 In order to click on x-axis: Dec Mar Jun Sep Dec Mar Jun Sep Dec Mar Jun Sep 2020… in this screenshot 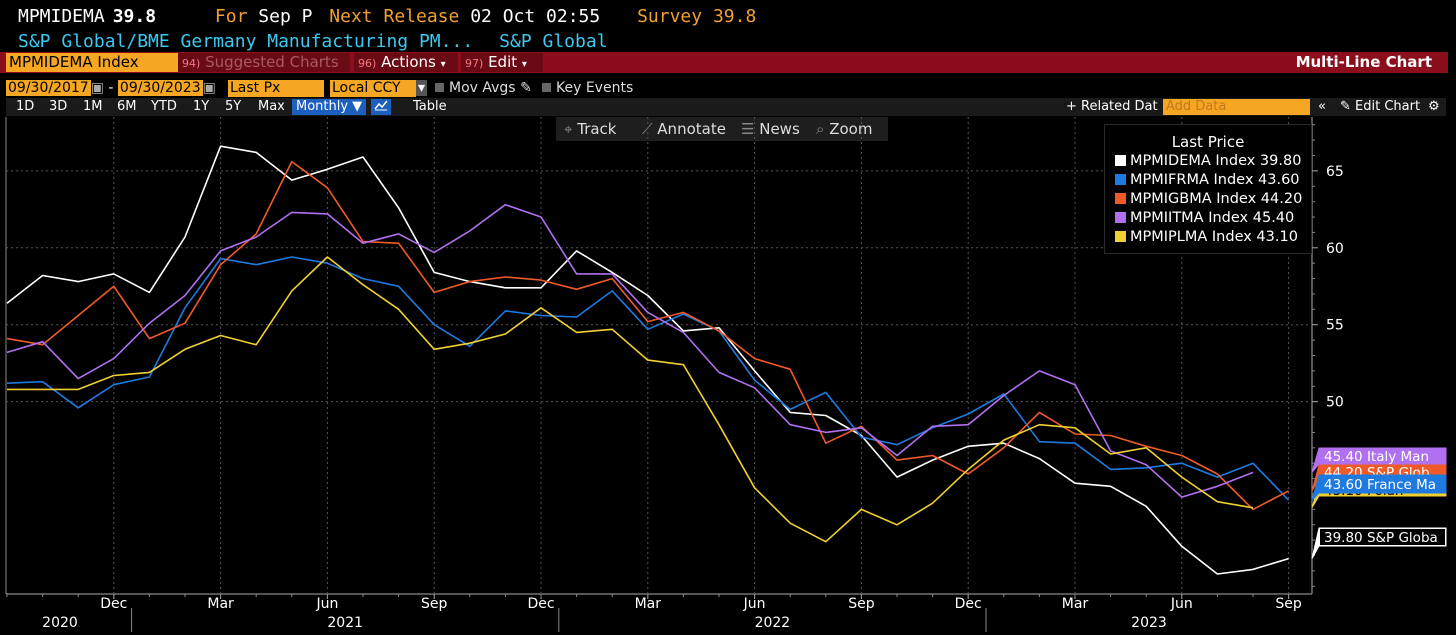, I will do `click(654, 613)`.